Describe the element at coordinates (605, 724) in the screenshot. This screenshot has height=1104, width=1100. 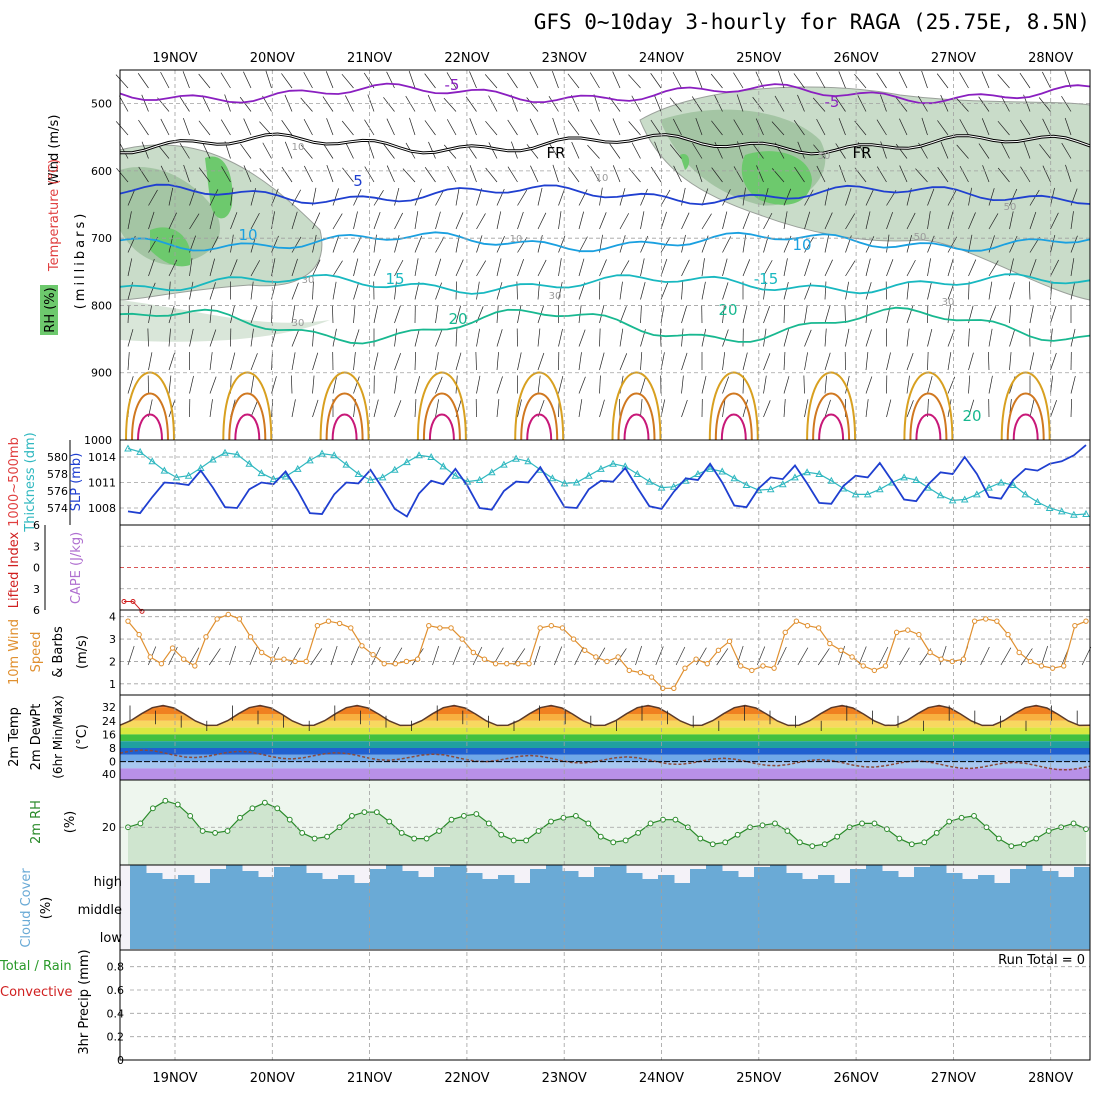
I see `temp-color-band` at that location.